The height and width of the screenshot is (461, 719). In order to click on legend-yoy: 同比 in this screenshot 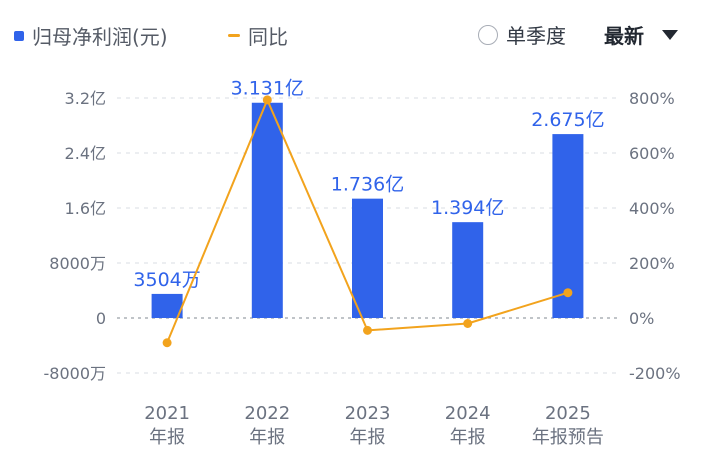, I will do `click(258, 35)`.